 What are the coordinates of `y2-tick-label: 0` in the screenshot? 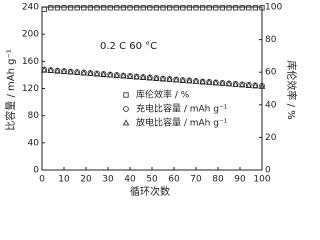 It's located at (268, 171).